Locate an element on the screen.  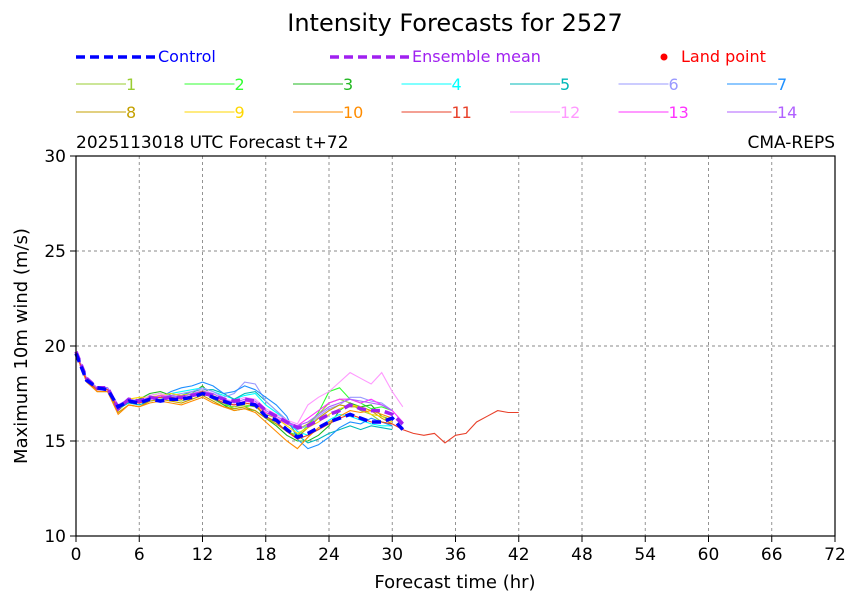
x-tick-label: 72 is located at coordinates (835, 555).